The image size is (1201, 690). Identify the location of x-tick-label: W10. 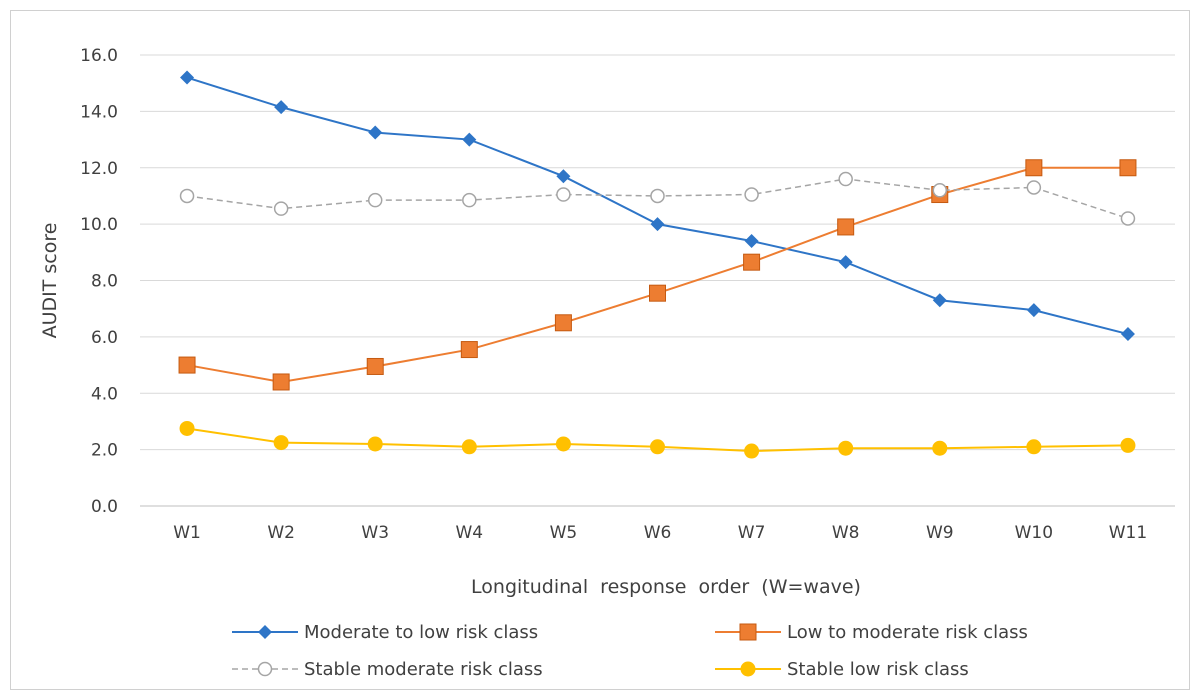
(1034, 533).